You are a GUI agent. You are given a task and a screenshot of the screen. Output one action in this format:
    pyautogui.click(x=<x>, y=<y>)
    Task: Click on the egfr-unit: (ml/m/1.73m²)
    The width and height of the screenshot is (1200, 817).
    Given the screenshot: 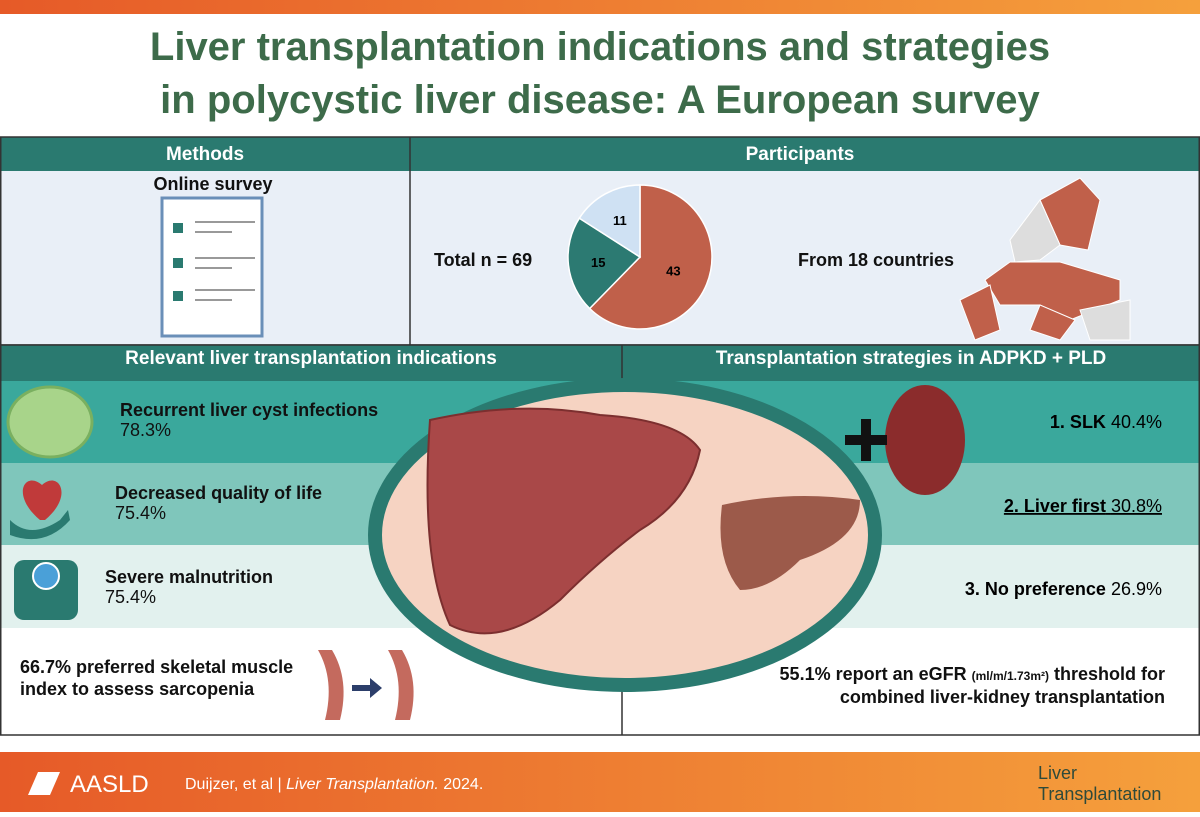 What is the action you would take?
    pyautogui.click(x=1010, y=676)
    